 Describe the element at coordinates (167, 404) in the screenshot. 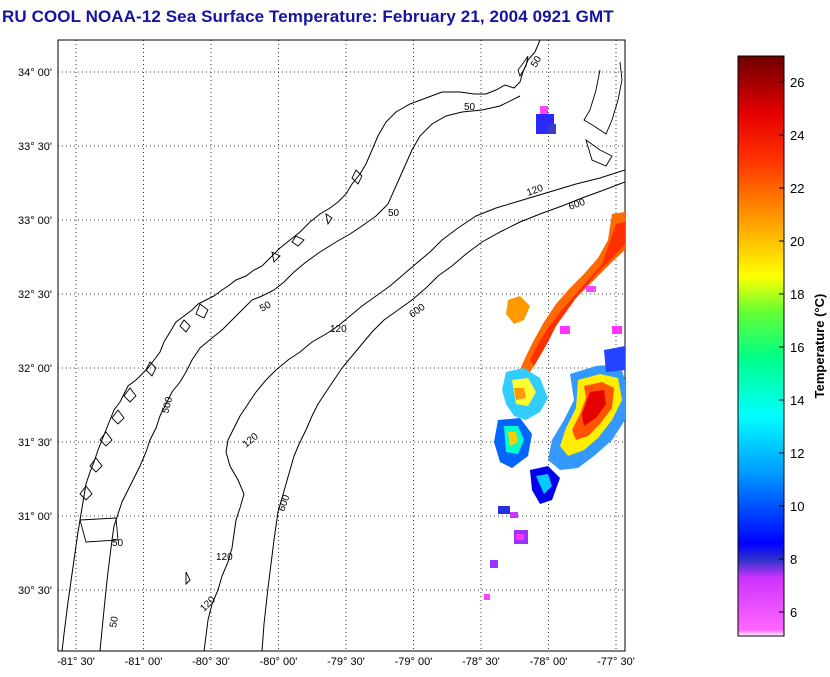

I see `isobath-label-500: 500` at that location.